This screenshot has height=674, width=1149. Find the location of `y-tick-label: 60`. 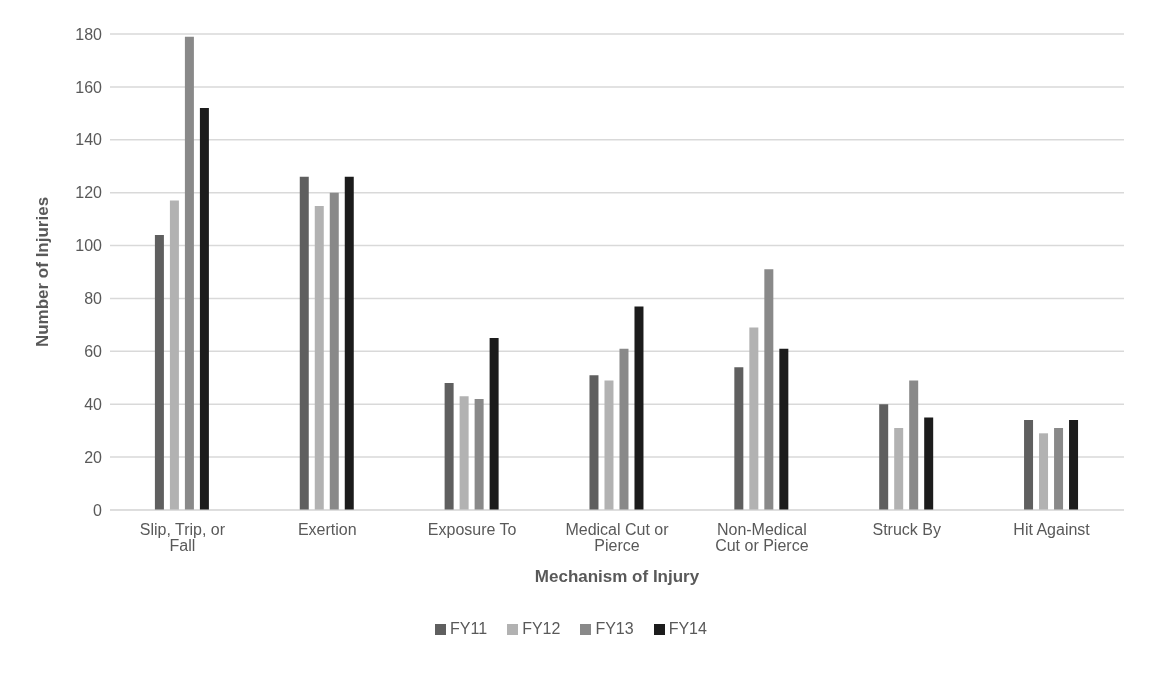

y-tick-label: 60 is located at coordinates (93, 352).